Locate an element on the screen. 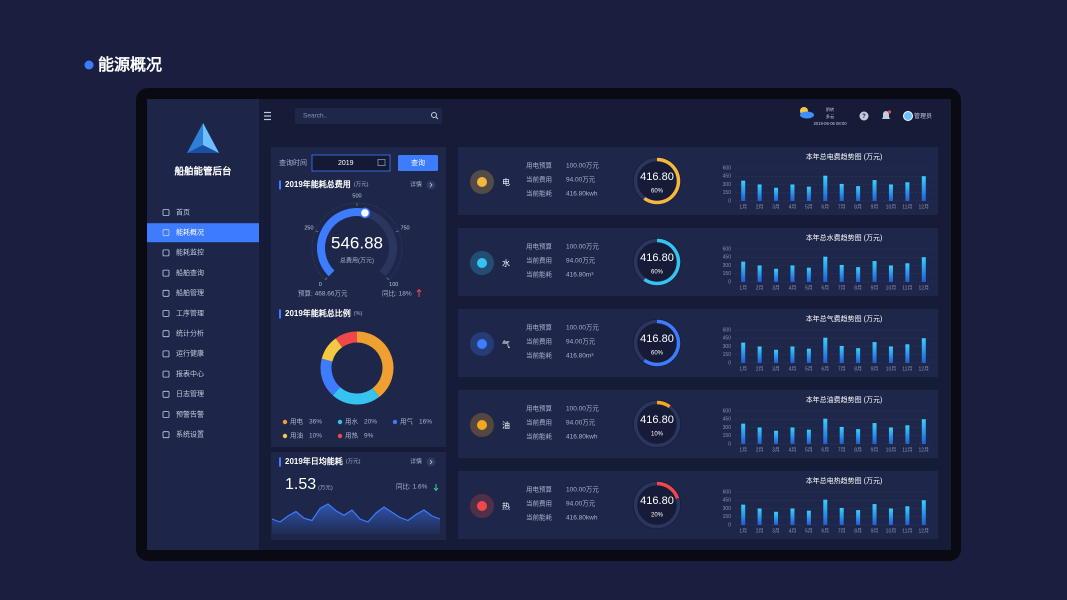 Image resolution: width=1067 pixels, height=600 pixels. ring-bg is located at coordinates (657, 424).